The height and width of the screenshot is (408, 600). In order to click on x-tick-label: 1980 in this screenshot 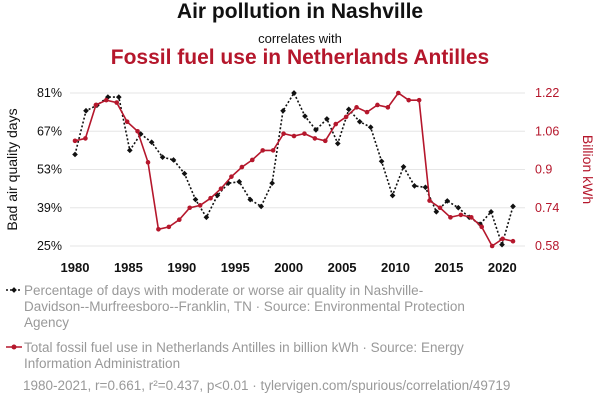, I will do `click(75, 267)`.